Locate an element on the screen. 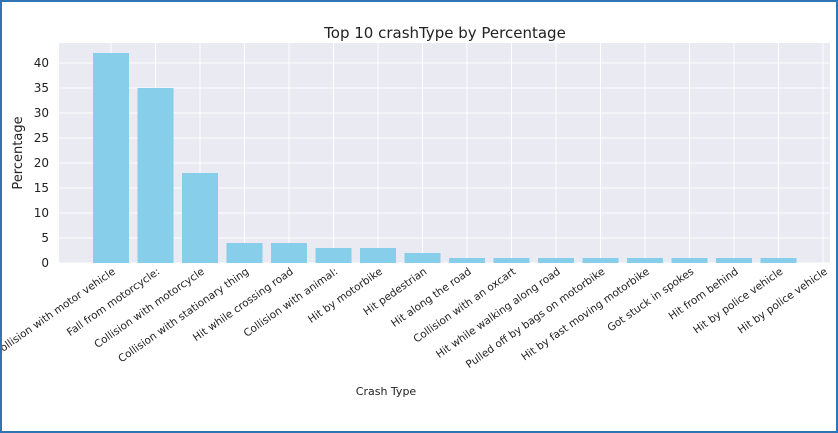 This screenshot has height=433, width=838. y-tick-label: 0 is located at coordinates (45, 263).